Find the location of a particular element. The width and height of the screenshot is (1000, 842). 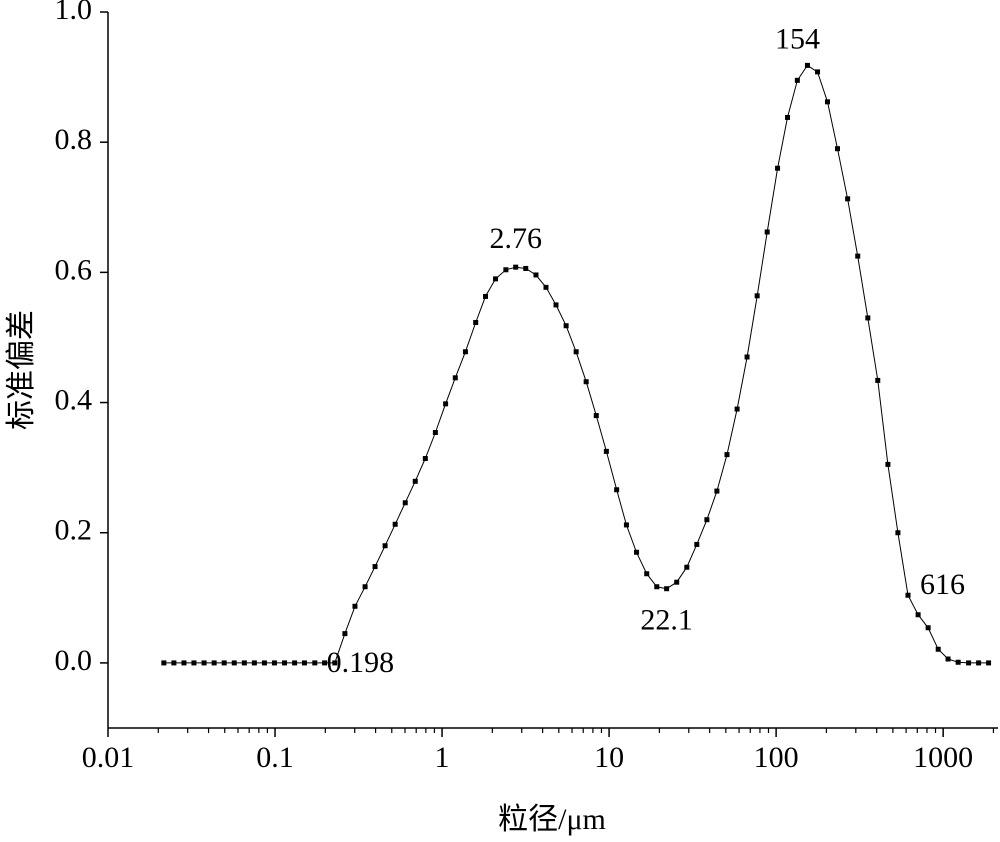

annotation: 616 is located at coordinates (942, 584).